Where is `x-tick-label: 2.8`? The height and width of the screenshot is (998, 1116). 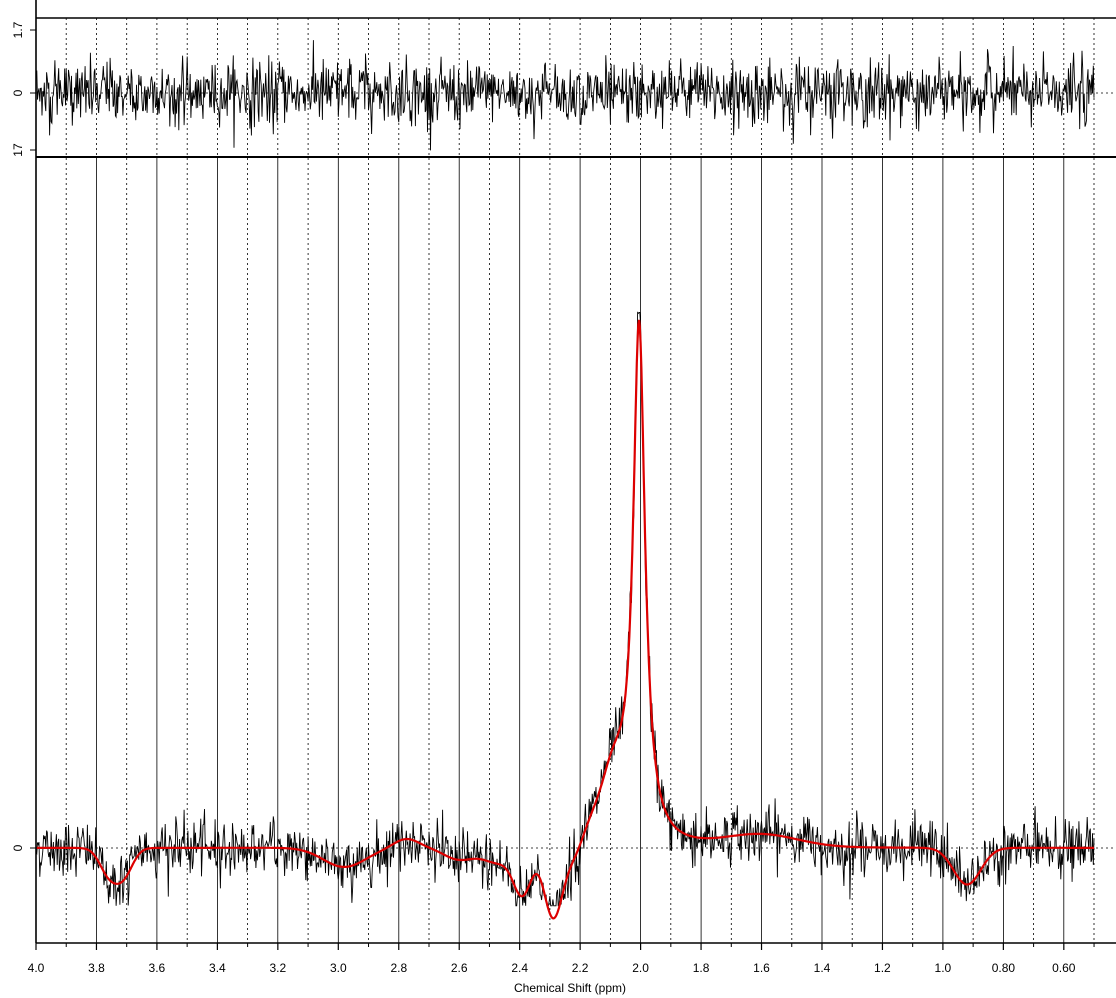
x-tick-label: 2.8 is located at coordinates (398, 968).